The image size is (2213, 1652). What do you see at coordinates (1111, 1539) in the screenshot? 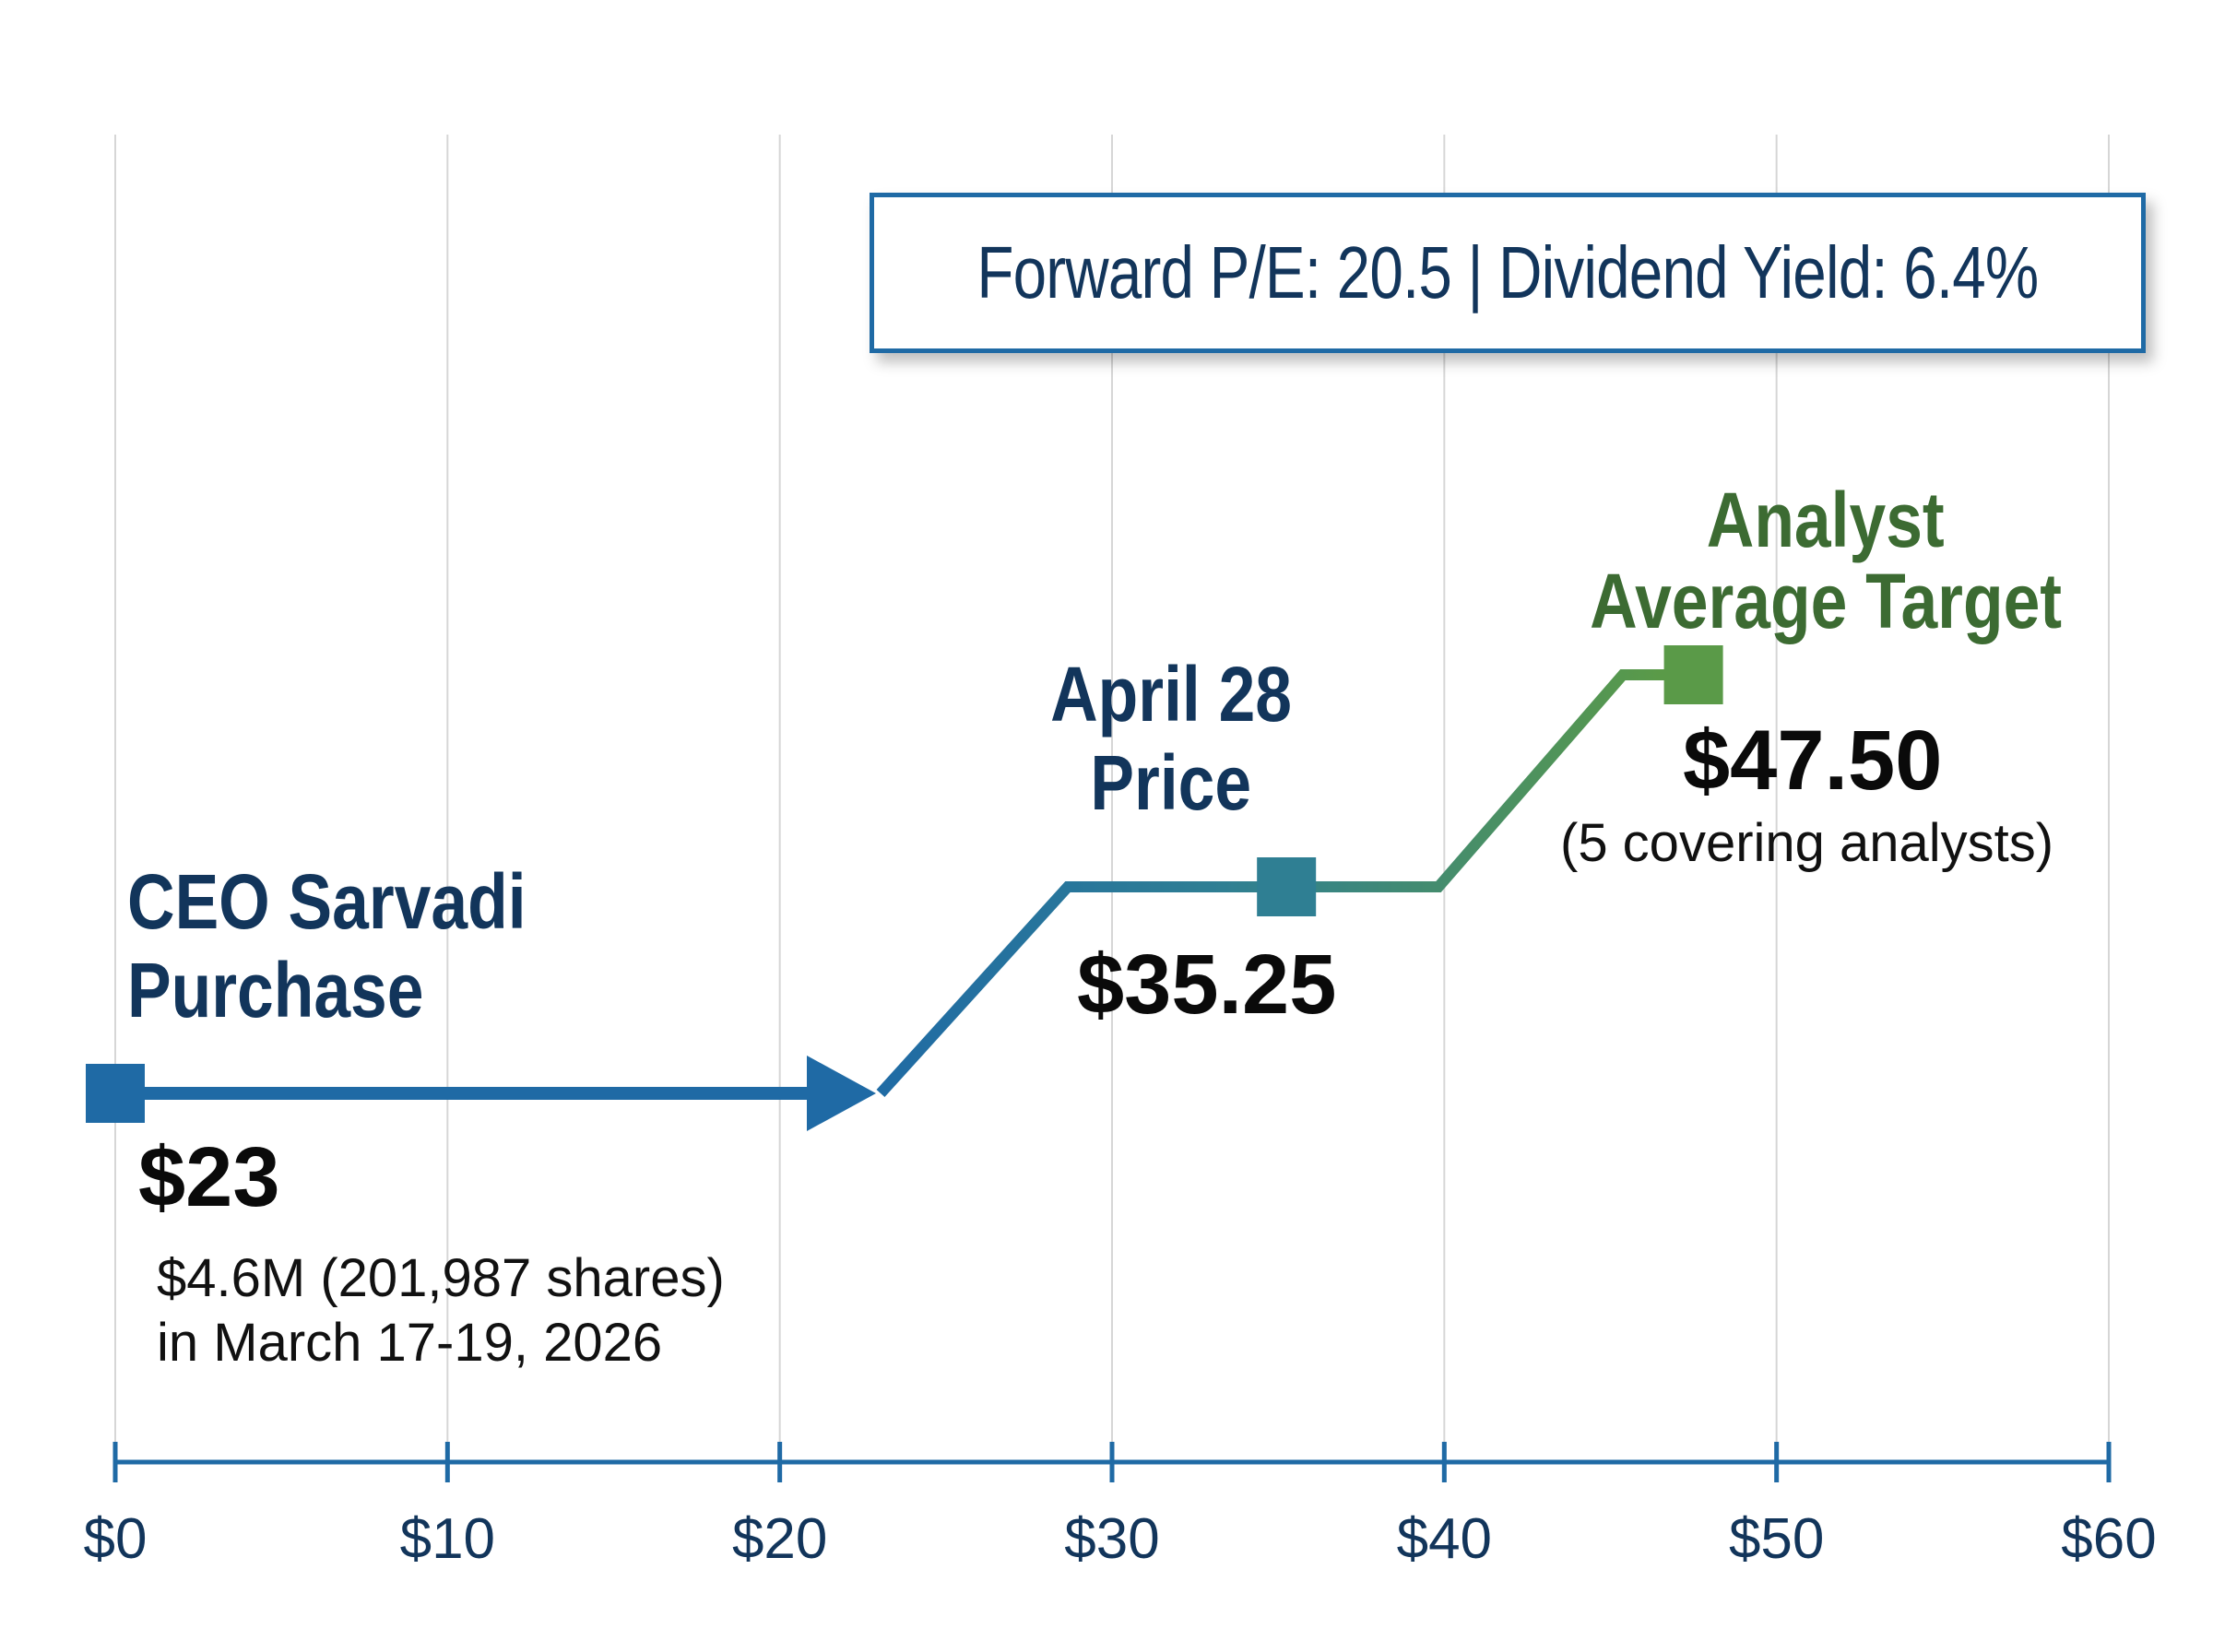
I see `x-tick-label: $30` at bounding box center [1111, 1539].